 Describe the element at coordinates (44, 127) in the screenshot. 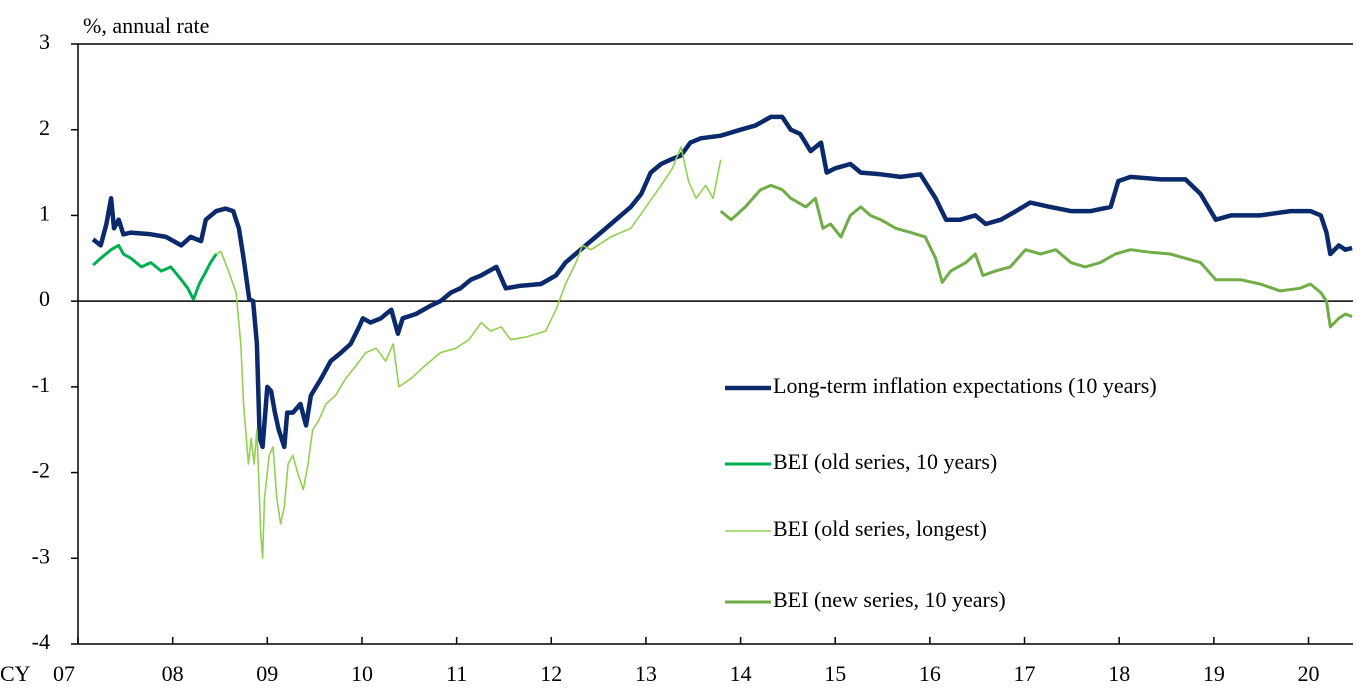

I see `y-tick-label: 2` at that location.